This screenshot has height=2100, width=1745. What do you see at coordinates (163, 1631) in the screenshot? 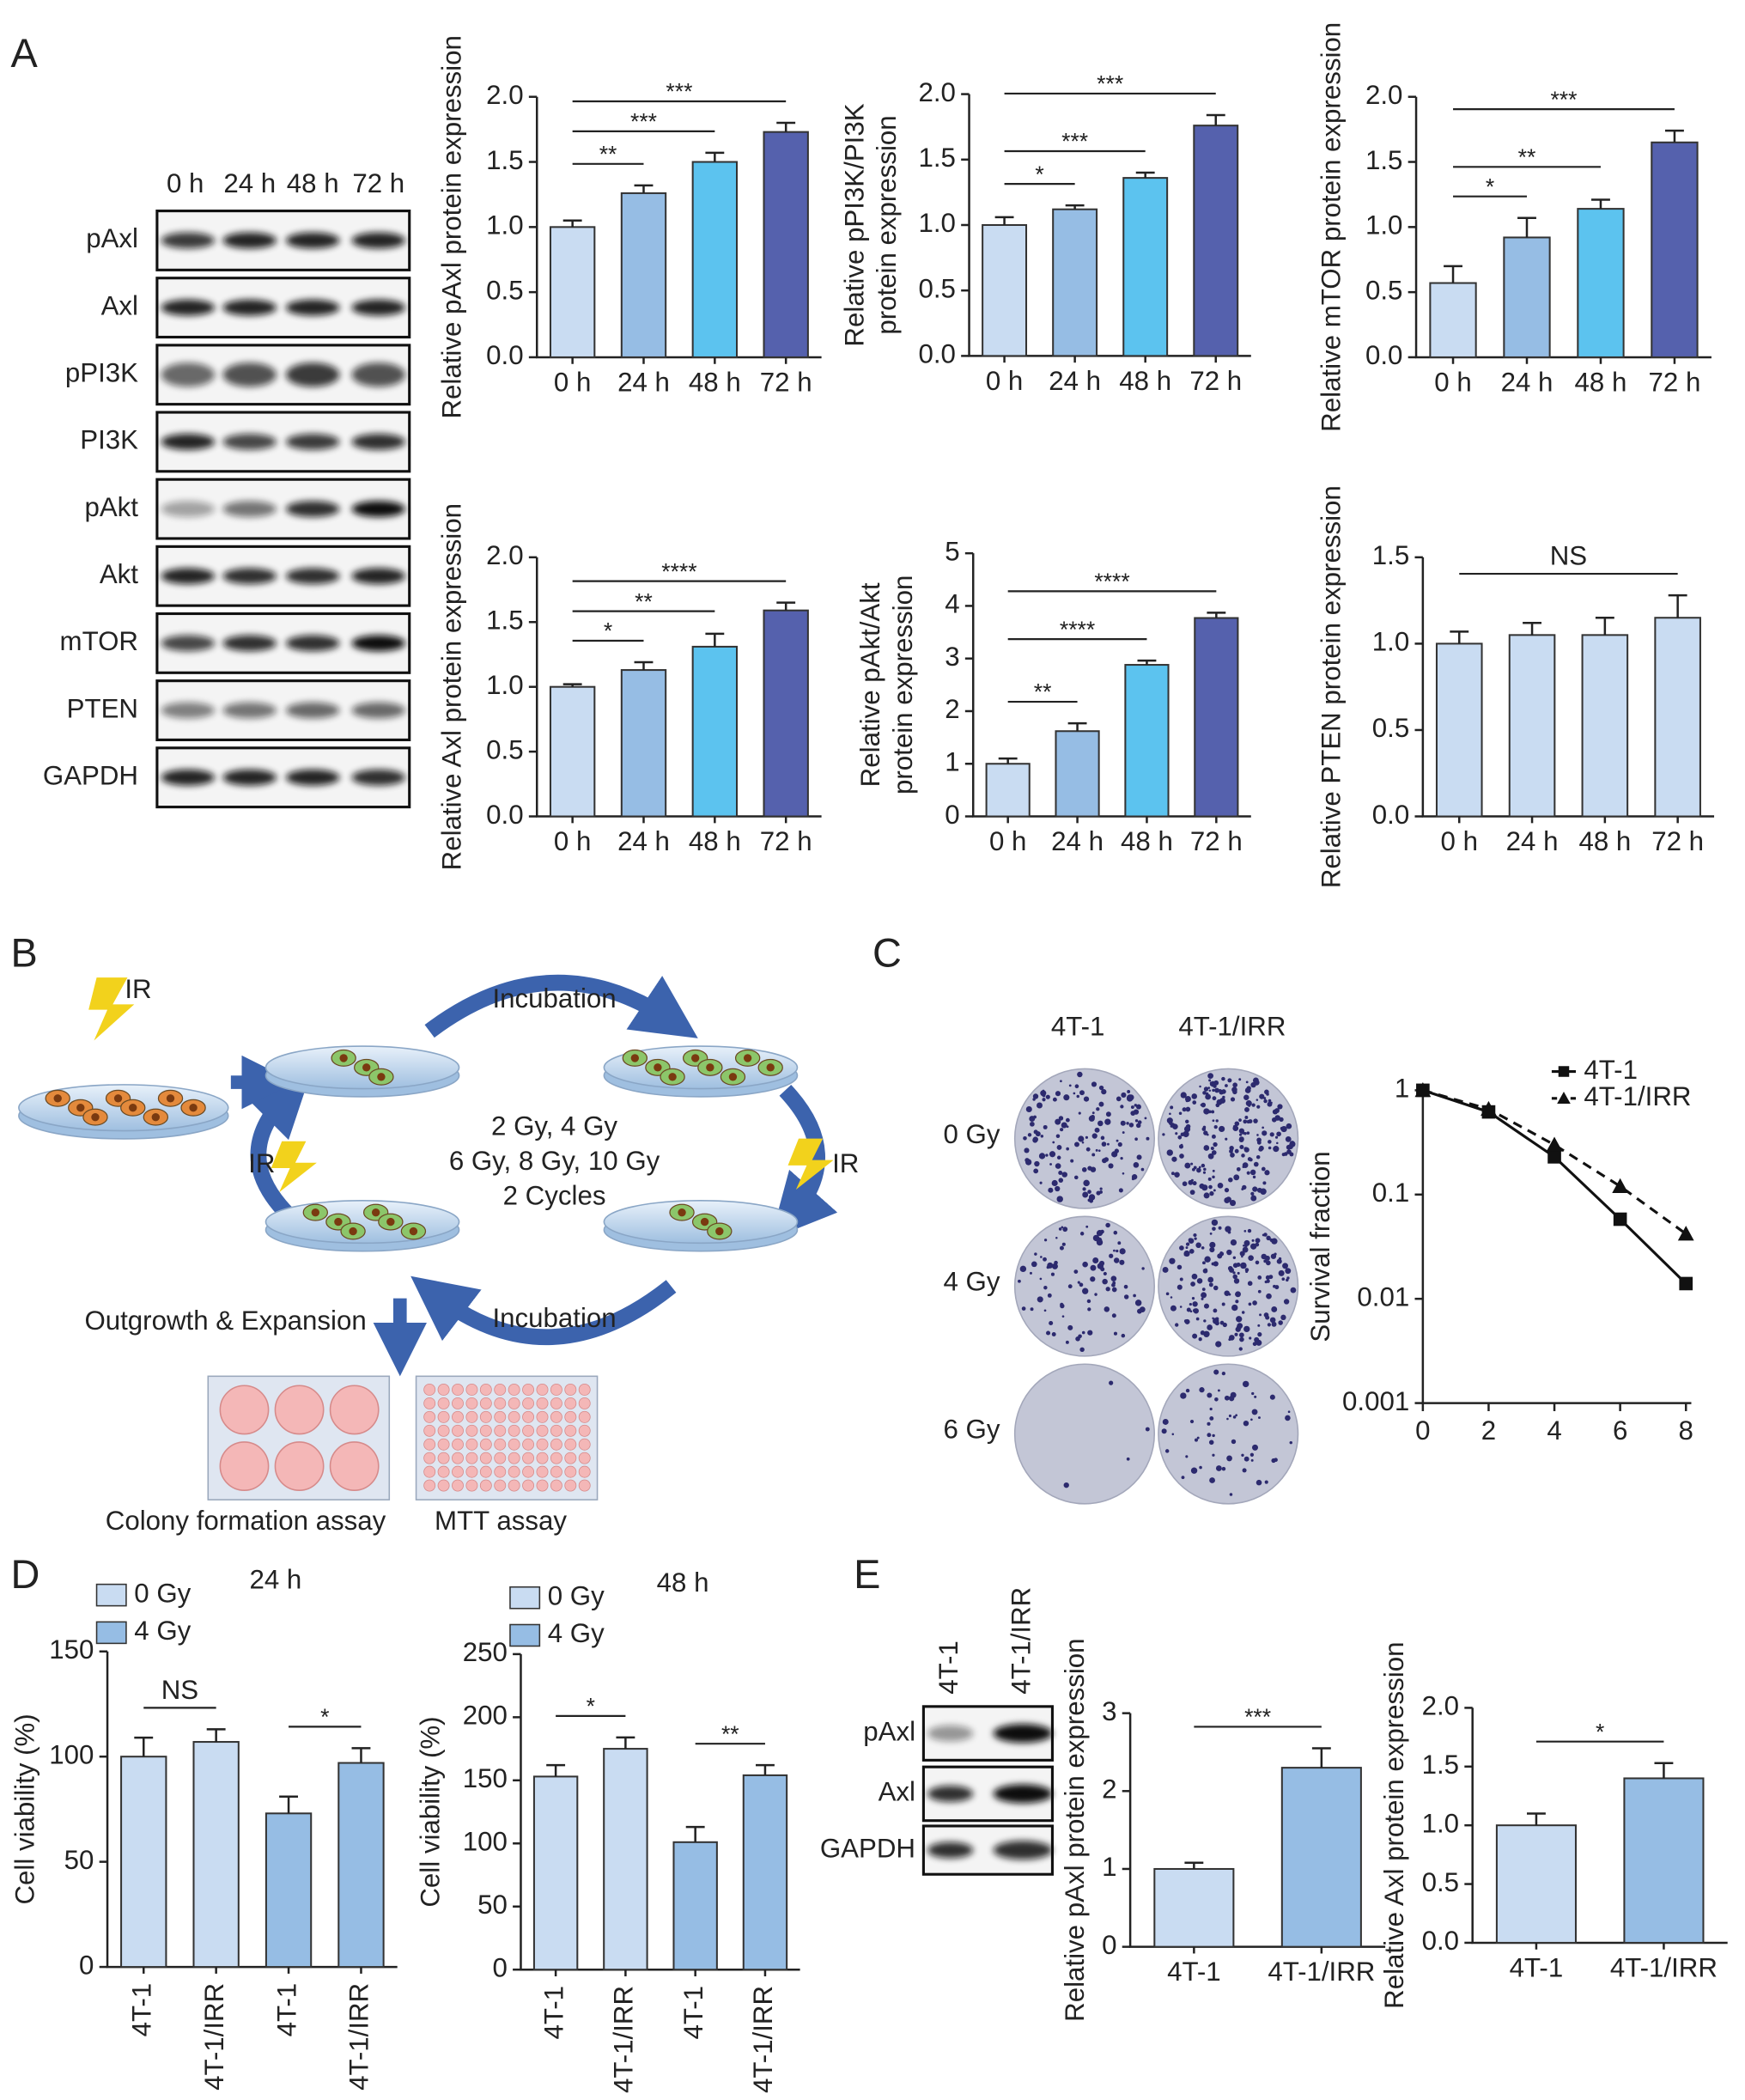
I see `legend-label: 4 Gy` at bounding box center [163, 1631].